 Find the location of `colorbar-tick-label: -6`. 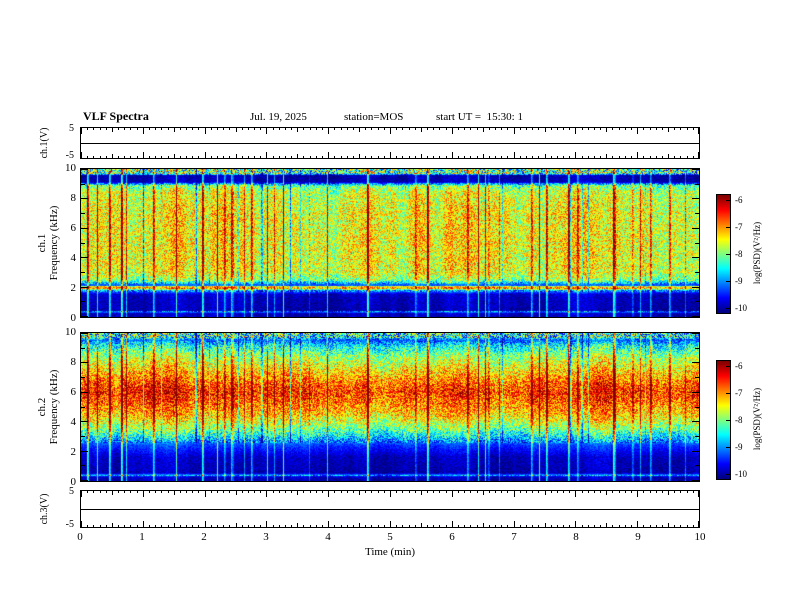

colorbar-tick-label: -6 is located at coordinates (739, 200).